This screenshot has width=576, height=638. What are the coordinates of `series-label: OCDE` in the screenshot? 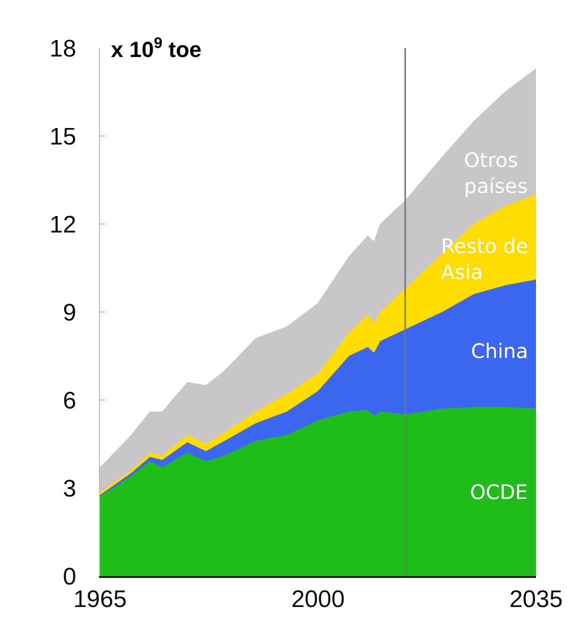 It's located at (499, 492).